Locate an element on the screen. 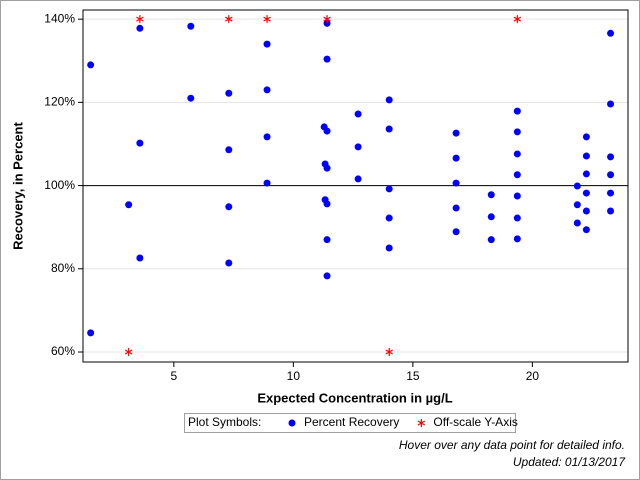 The image size is (640, 480). legend-label: Percent Recovery is located at coordinates (351, 422).